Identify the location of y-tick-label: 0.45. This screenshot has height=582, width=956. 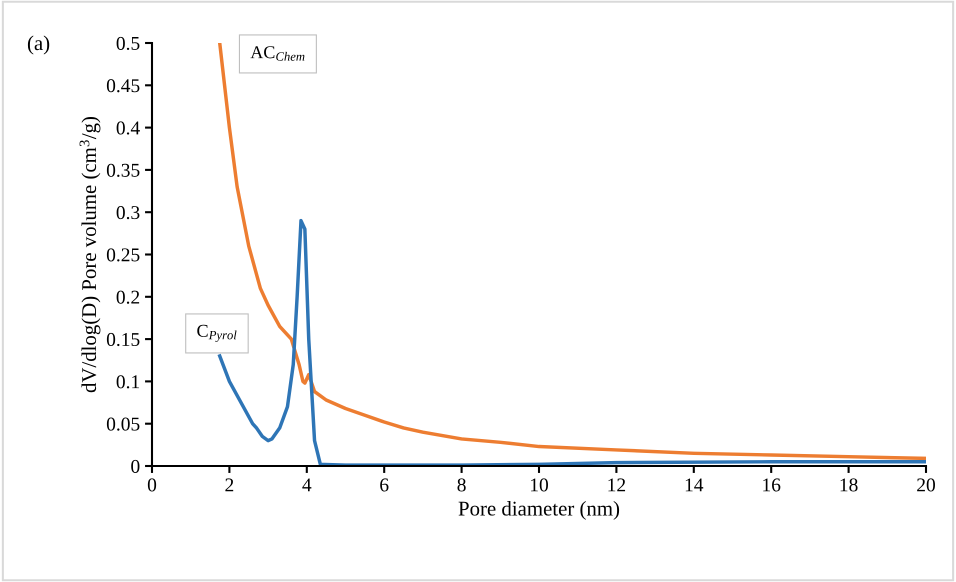
(123, 85).